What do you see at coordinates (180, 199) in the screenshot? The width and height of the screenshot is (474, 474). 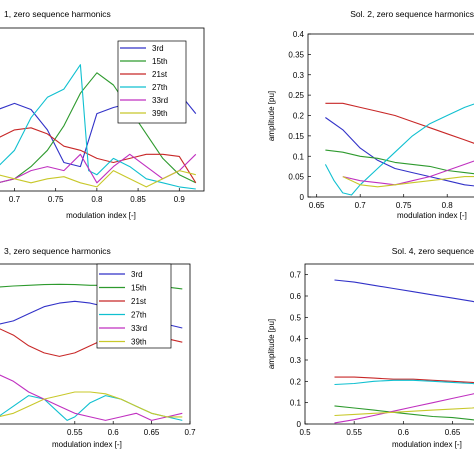 I see `x-tick-label: 0.9` at bounding box center [180, 199].